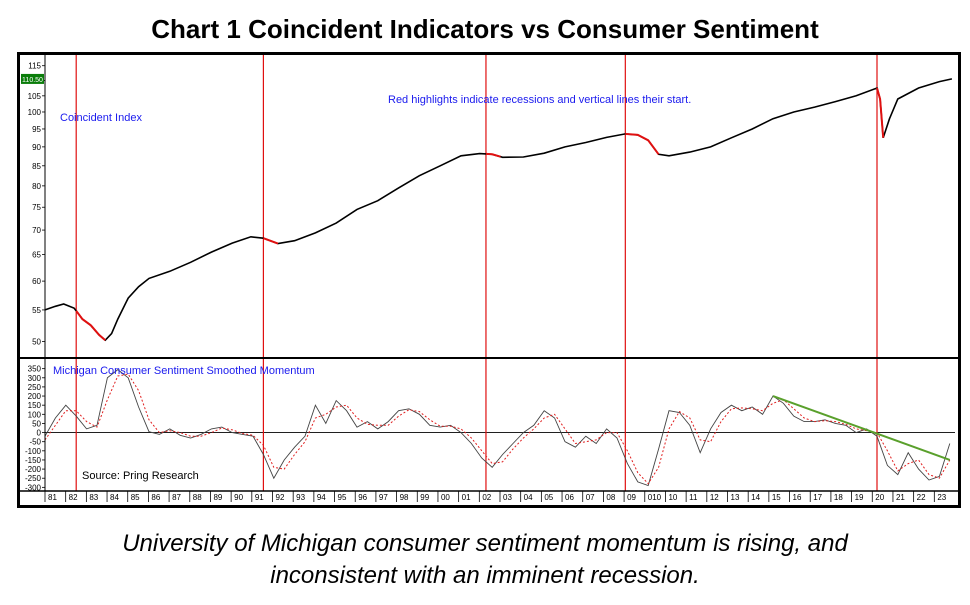  What do you see at coordinates (39, 433) in the screenshot?
I see `bottom-y-tick-label: 0` at bounding box center [39, 433].